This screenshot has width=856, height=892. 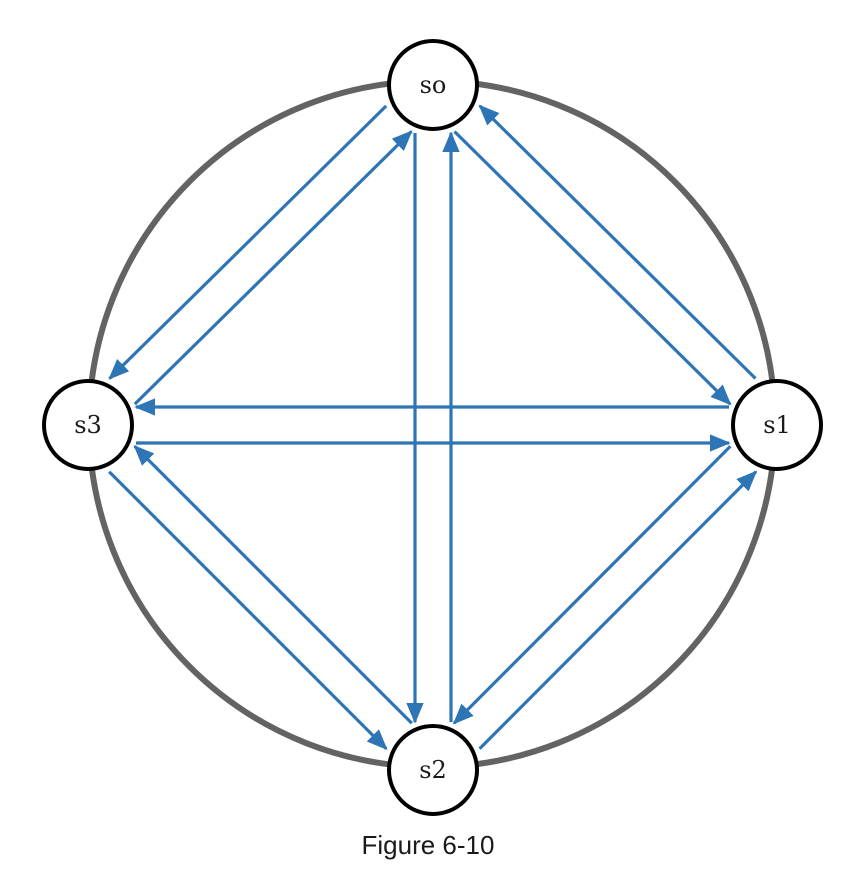 I want to click on node-s1-label: s1, so click(x=777, y=425).